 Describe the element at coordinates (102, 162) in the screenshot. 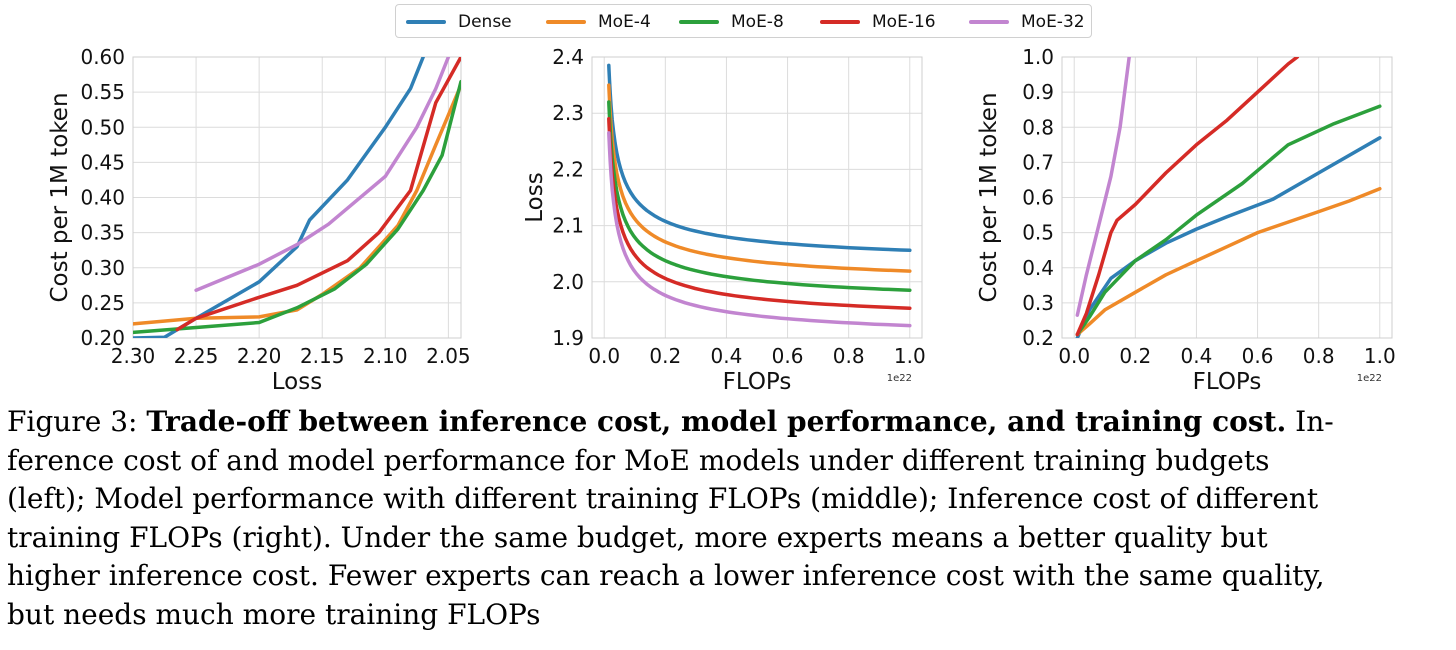

I see `y-tick-label: 0.45` at that location.